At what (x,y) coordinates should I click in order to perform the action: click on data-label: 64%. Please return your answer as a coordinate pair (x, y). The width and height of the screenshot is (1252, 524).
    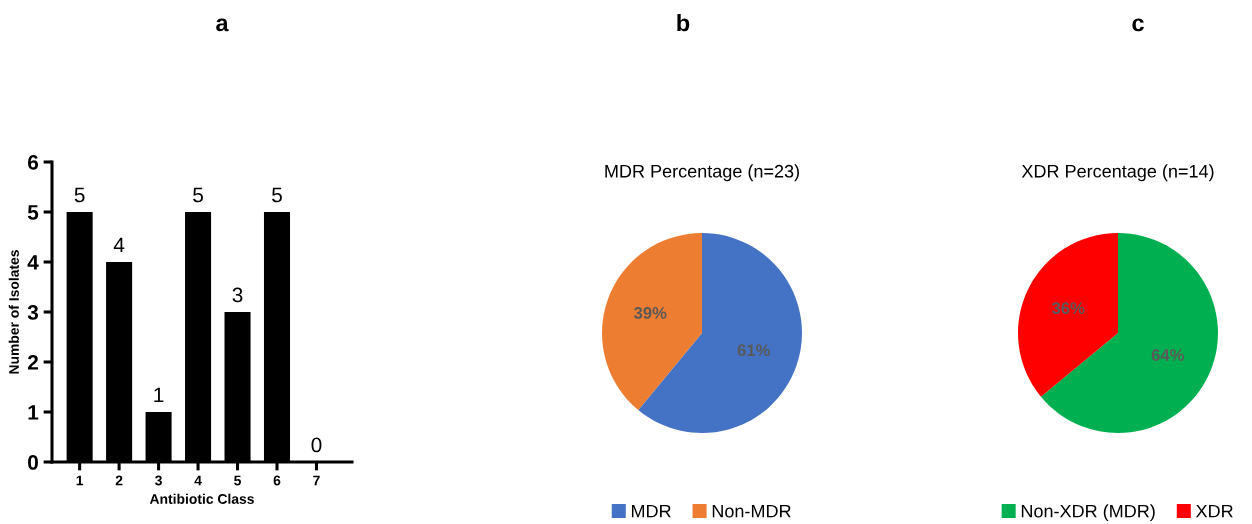
    Looking at the image, I should click on (1168, 355).